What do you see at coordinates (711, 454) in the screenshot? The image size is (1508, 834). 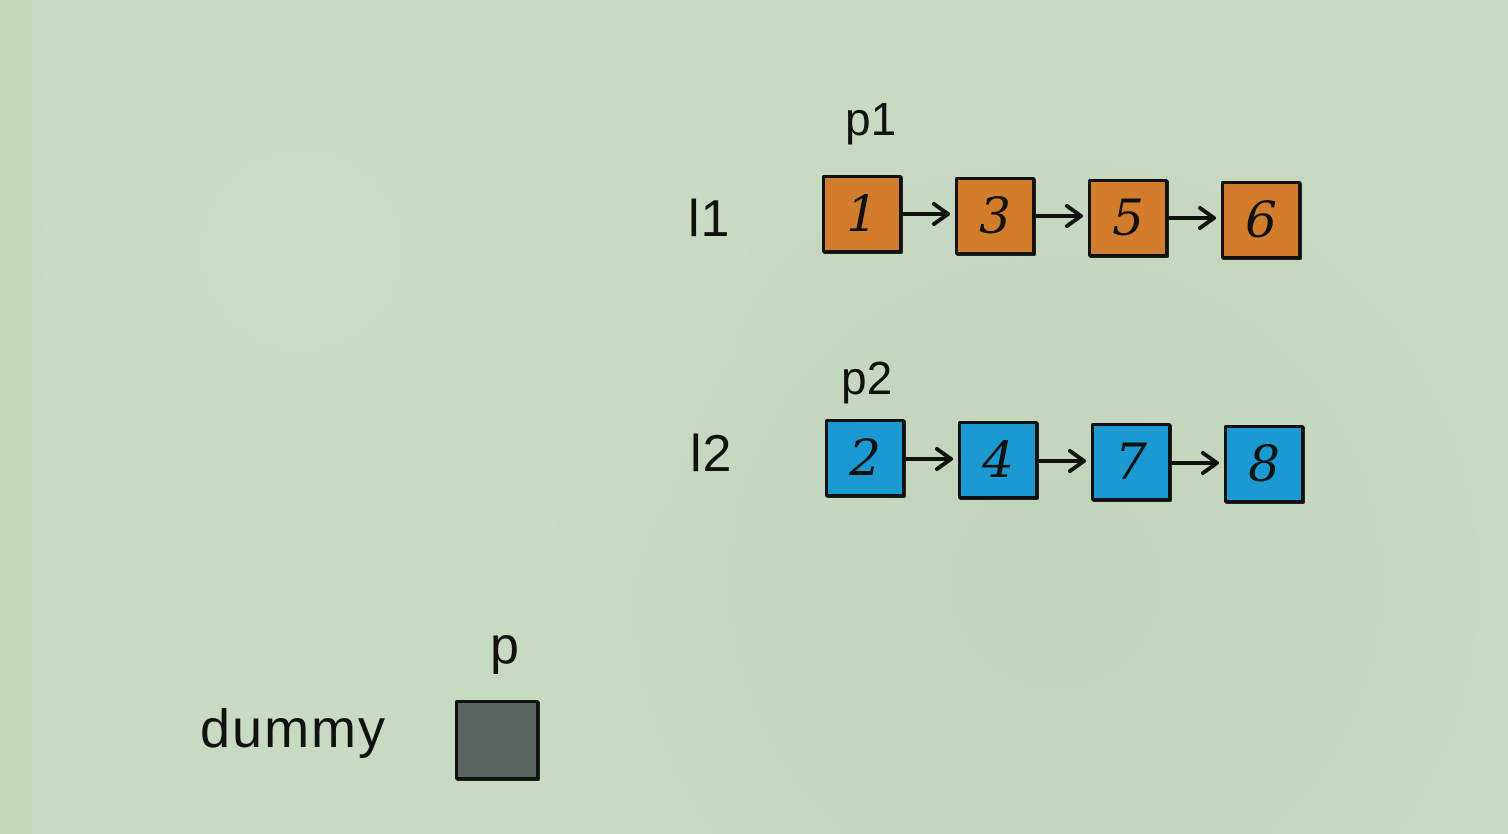 I see `list2-name-label: l2` at bounding box center [711, 454].